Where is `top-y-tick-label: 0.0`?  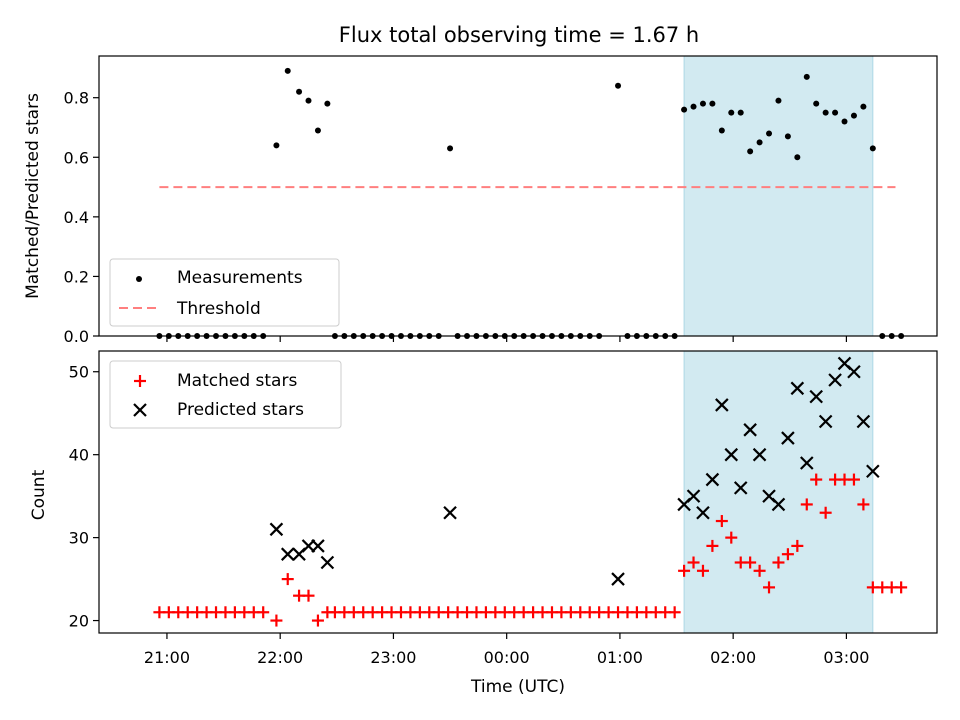 top-y-tick-label: 0.0 is located at coordinates (76, 336).